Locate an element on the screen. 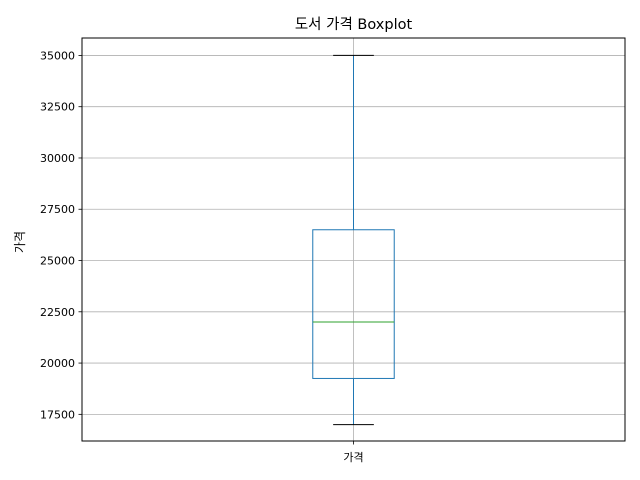 This screenshot has width=640, height=480. chart-title: 도서 가격 Boxplot is located at coordinates (354, 24).